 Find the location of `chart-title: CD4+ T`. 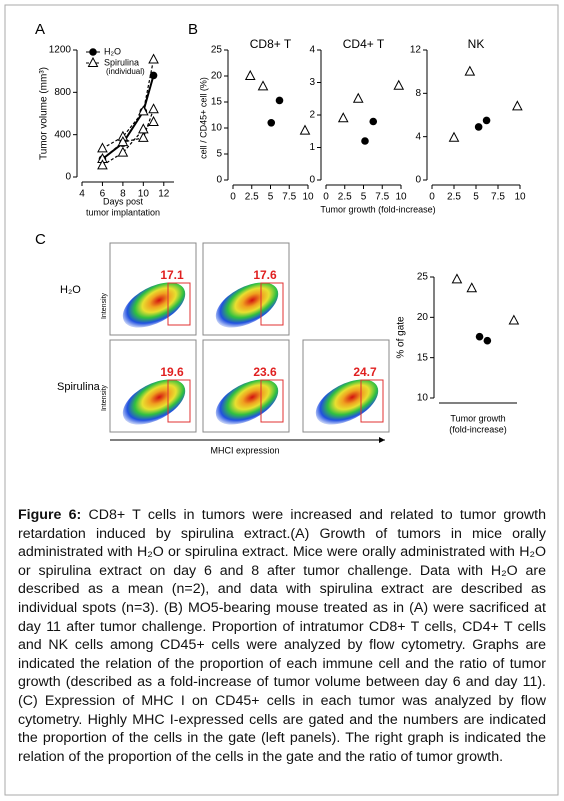

chart-title: CD4+ T is located at coordinates (364, 44).